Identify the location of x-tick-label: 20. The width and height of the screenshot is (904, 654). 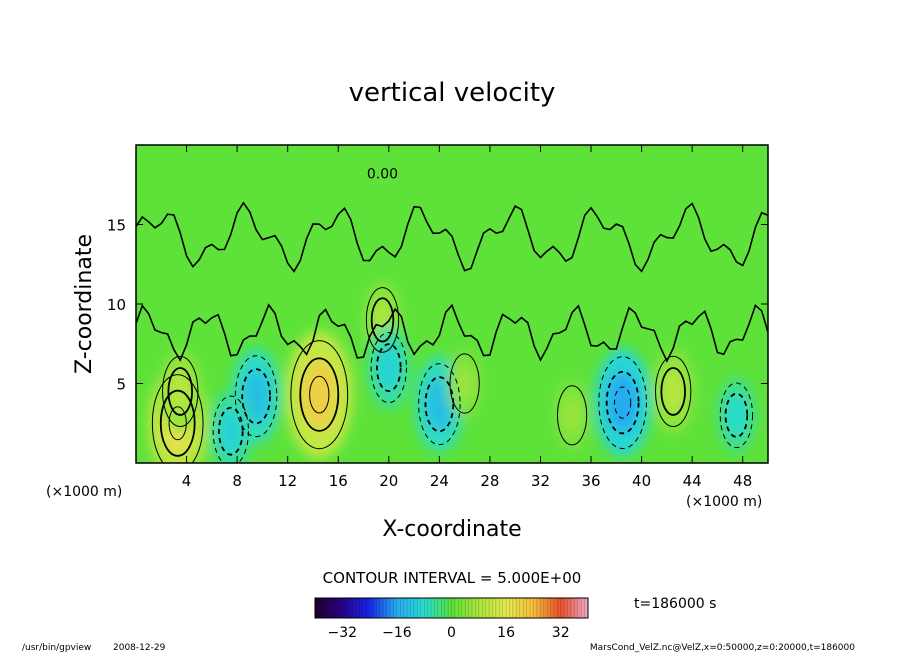
(388, 481).